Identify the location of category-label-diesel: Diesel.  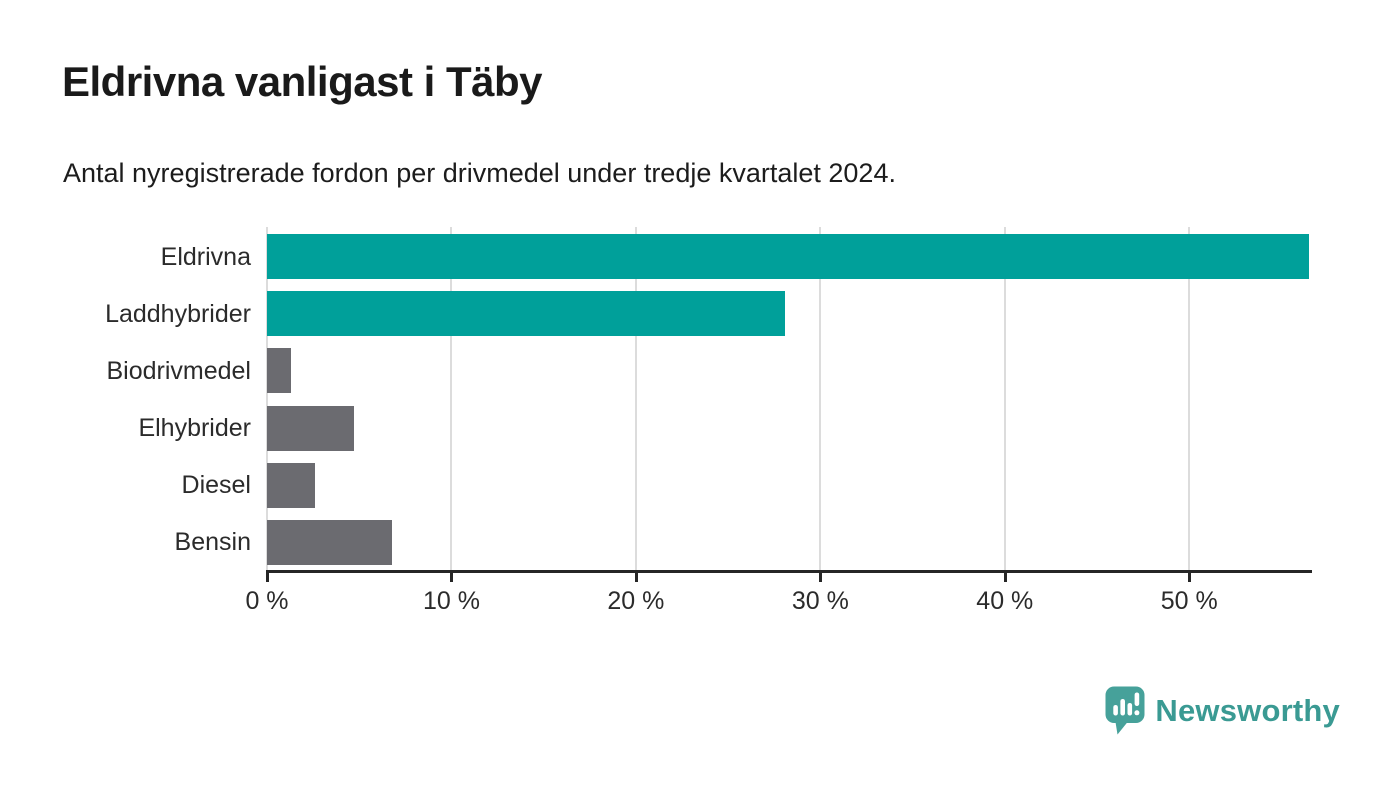
(216, 485).